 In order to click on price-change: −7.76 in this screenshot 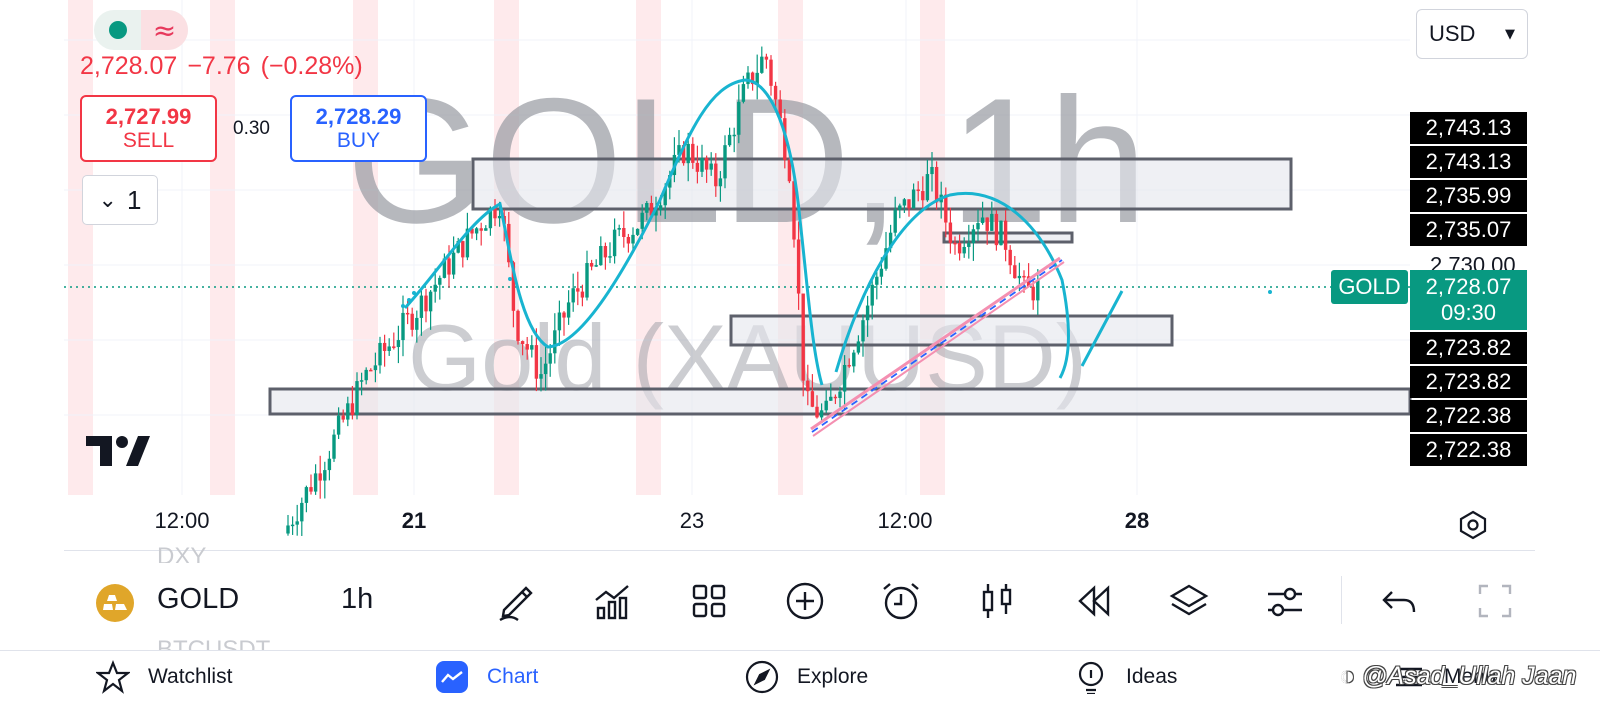, I will do `click(219, 66)`.